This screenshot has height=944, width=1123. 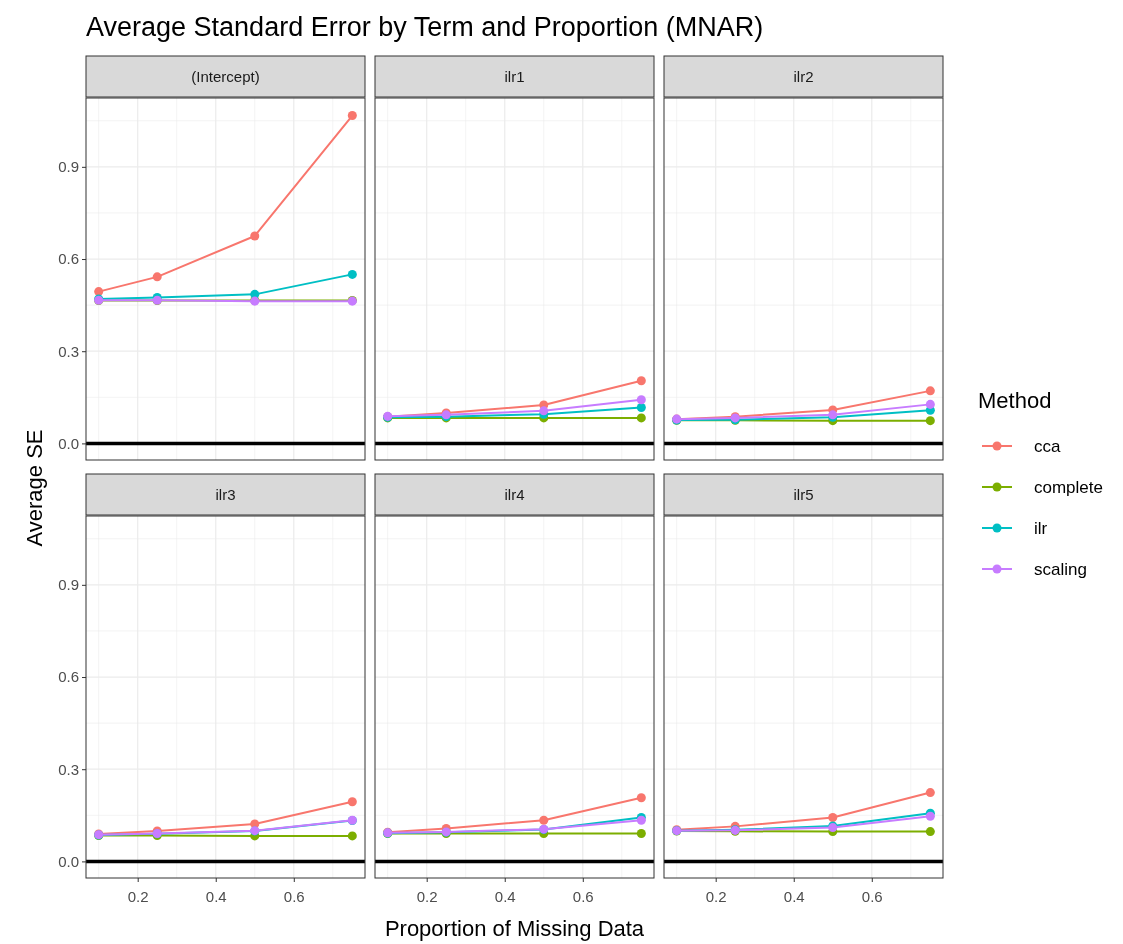 What do you see at coordinates (1015, 400) in the screenshot?
I see `legend-title: Method` at bounding box center [1015, 400].